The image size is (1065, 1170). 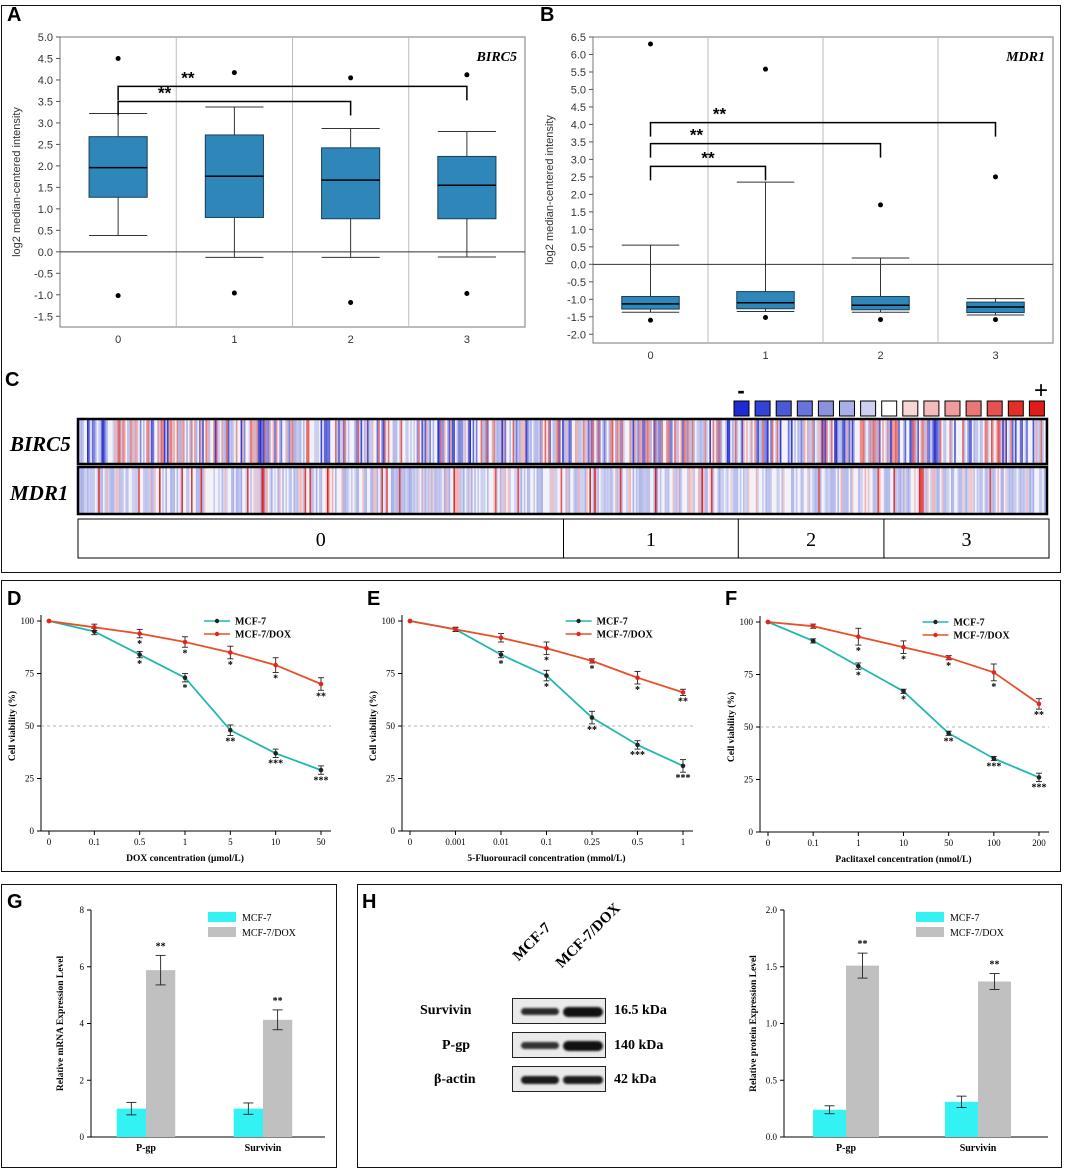 I want to click on blot-size-label: 16.5 kDa, so click(x=640, y=1010).